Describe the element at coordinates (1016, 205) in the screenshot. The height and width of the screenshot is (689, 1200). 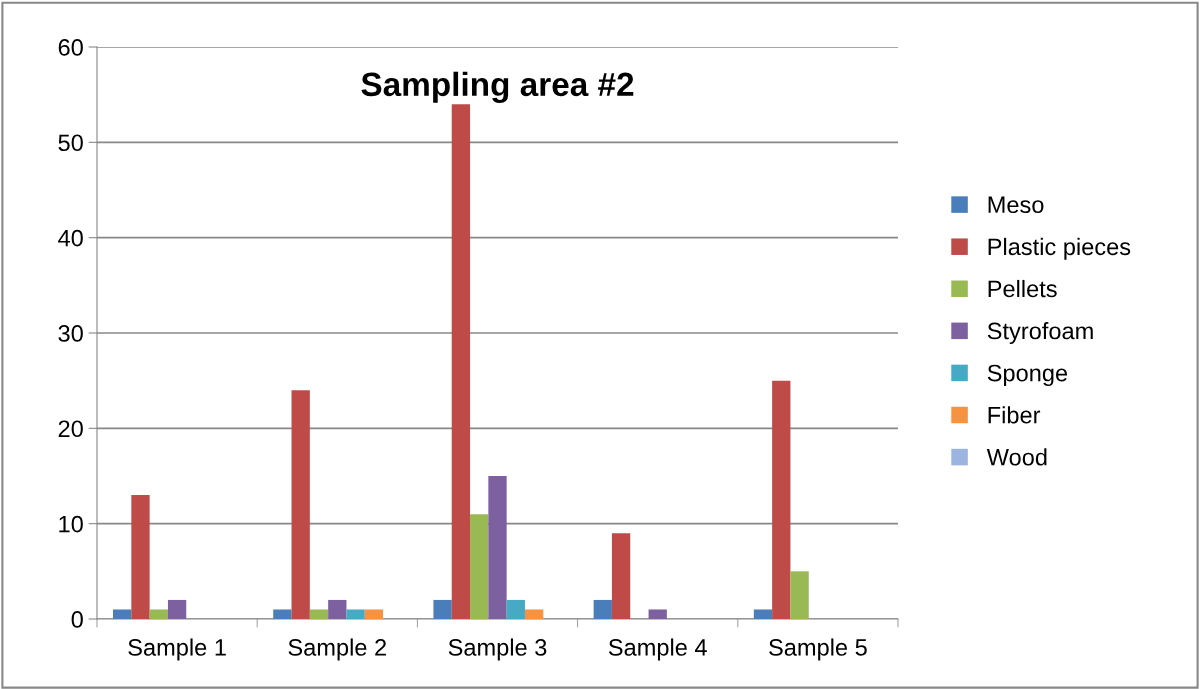
I see `legend-label: Meso` at that location.